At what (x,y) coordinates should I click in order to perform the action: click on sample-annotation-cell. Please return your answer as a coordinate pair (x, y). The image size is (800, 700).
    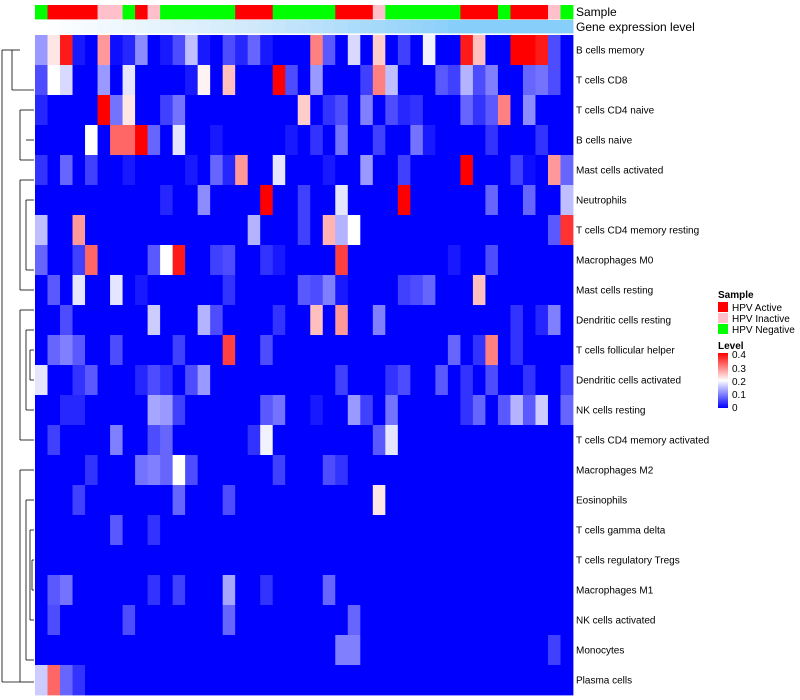
    Looking at the image, I should click on (129, 12).